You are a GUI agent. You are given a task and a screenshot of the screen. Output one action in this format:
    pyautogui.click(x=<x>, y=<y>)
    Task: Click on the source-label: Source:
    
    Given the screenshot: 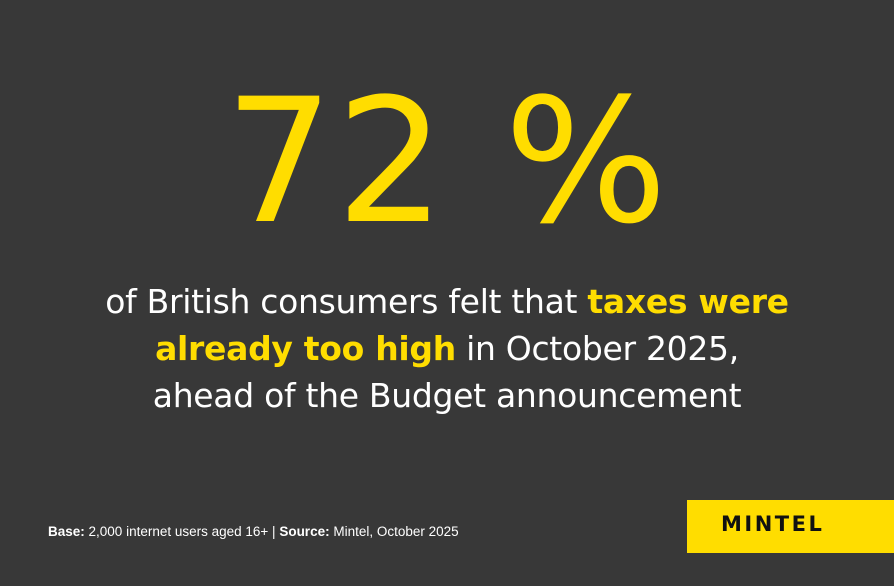 What is the action you would take?
    pyautogui.click(x=304, y=531)
    